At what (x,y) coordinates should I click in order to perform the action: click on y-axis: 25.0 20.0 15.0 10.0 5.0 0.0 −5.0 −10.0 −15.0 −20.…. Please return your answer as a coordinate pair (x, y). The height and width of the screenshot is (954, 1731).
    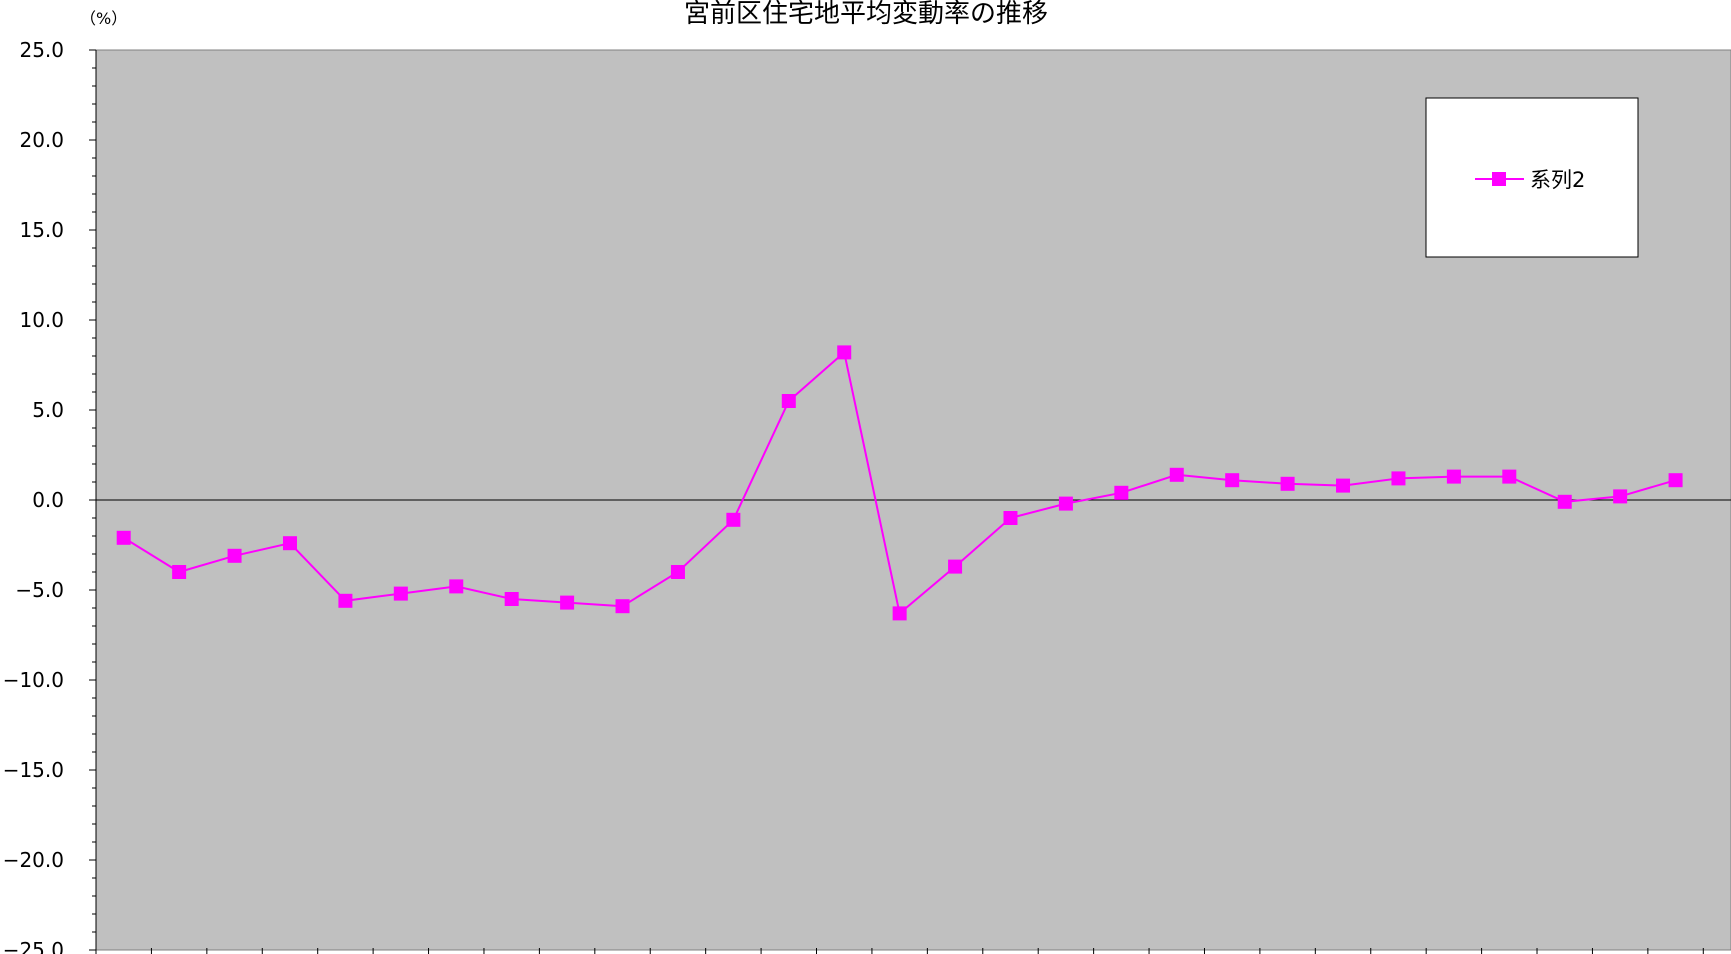
    Looking at the image, I should click on (50, 496).